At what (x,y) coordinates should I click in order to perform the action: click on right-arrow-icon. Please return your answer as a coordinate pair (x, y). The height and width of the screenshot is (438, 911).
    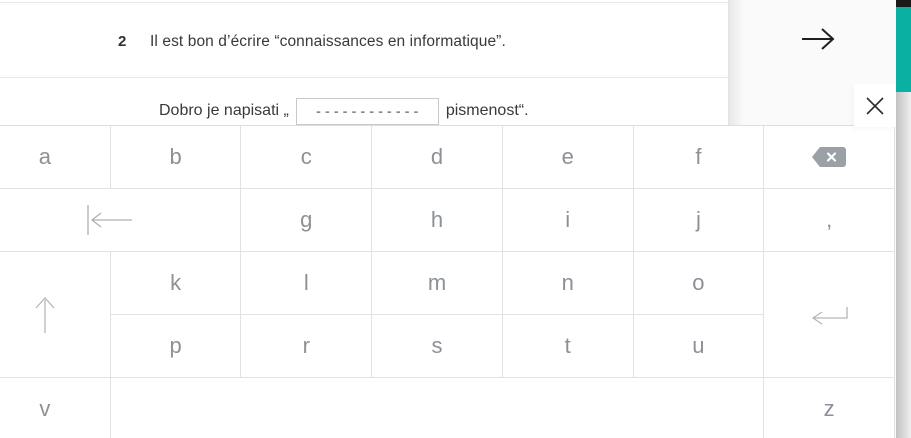
    Looking at the image, I should click on (818, 39).